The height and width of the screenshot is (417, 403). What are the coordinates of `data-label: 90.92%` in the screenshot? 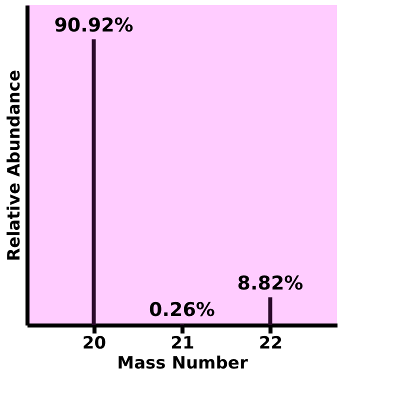 It's located at (94, 25).